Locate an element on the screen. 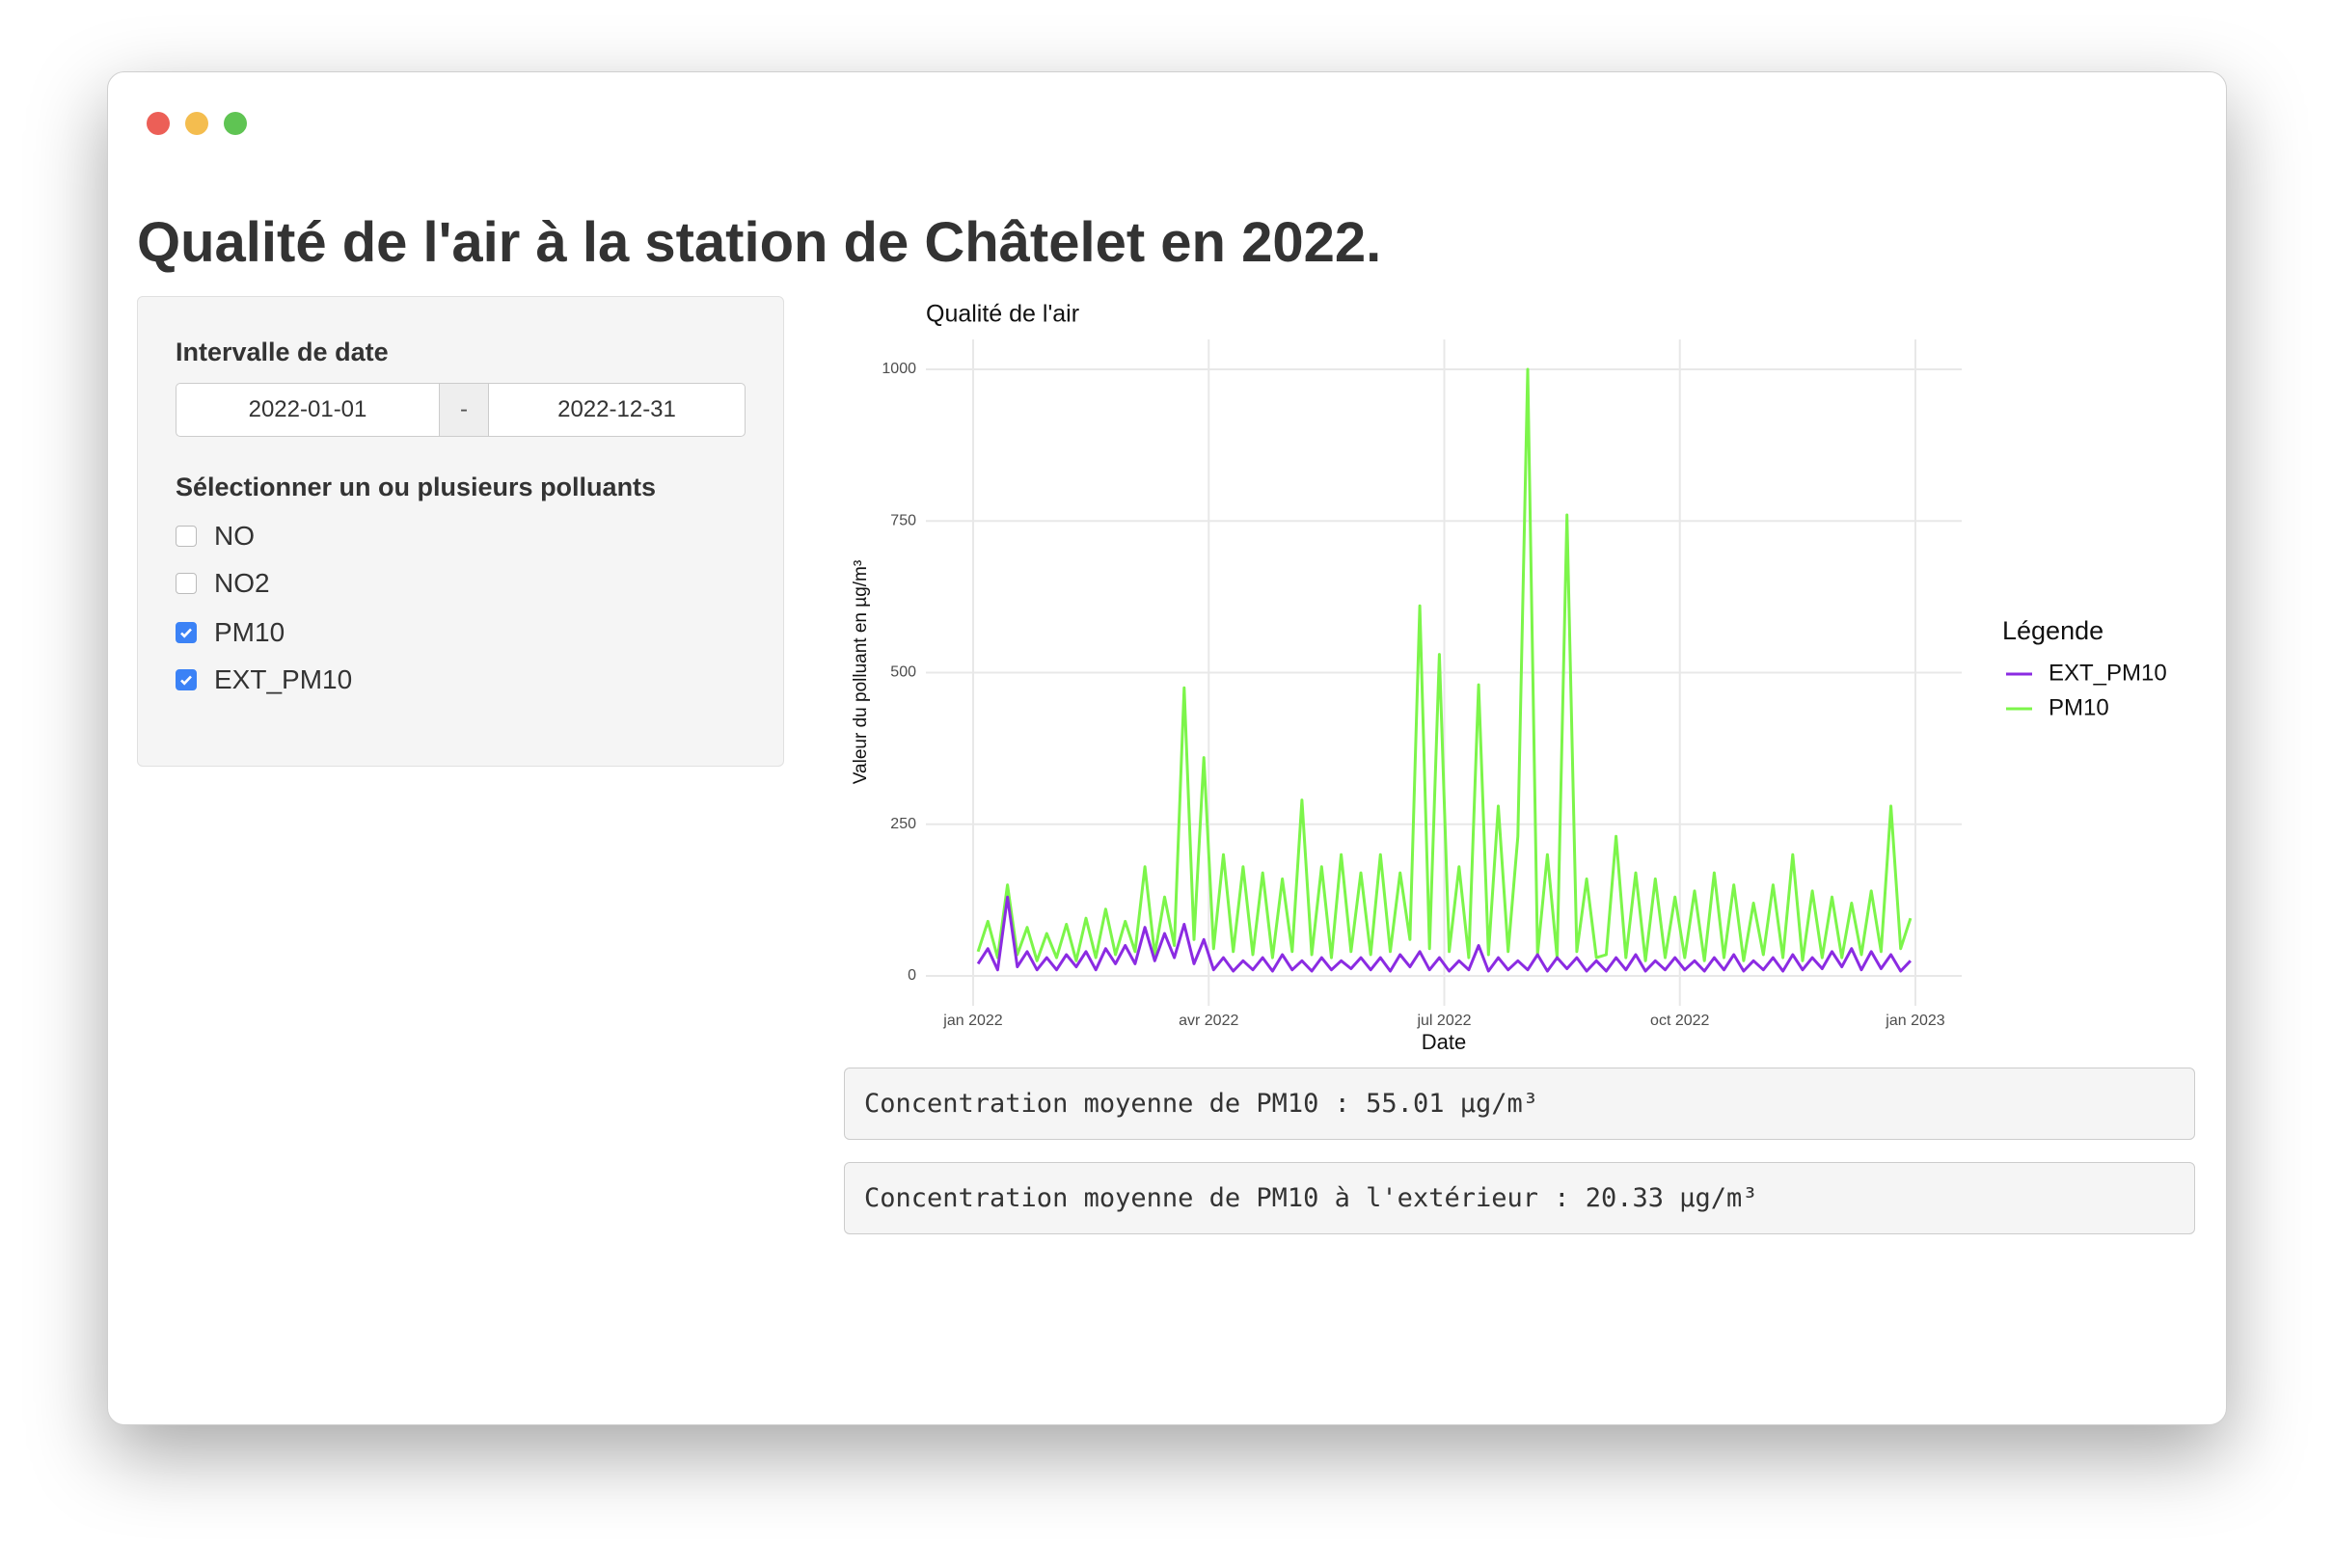 The height and width of the screenshot is (1568, 2334). data-line is located at coordinates (1444, 934).